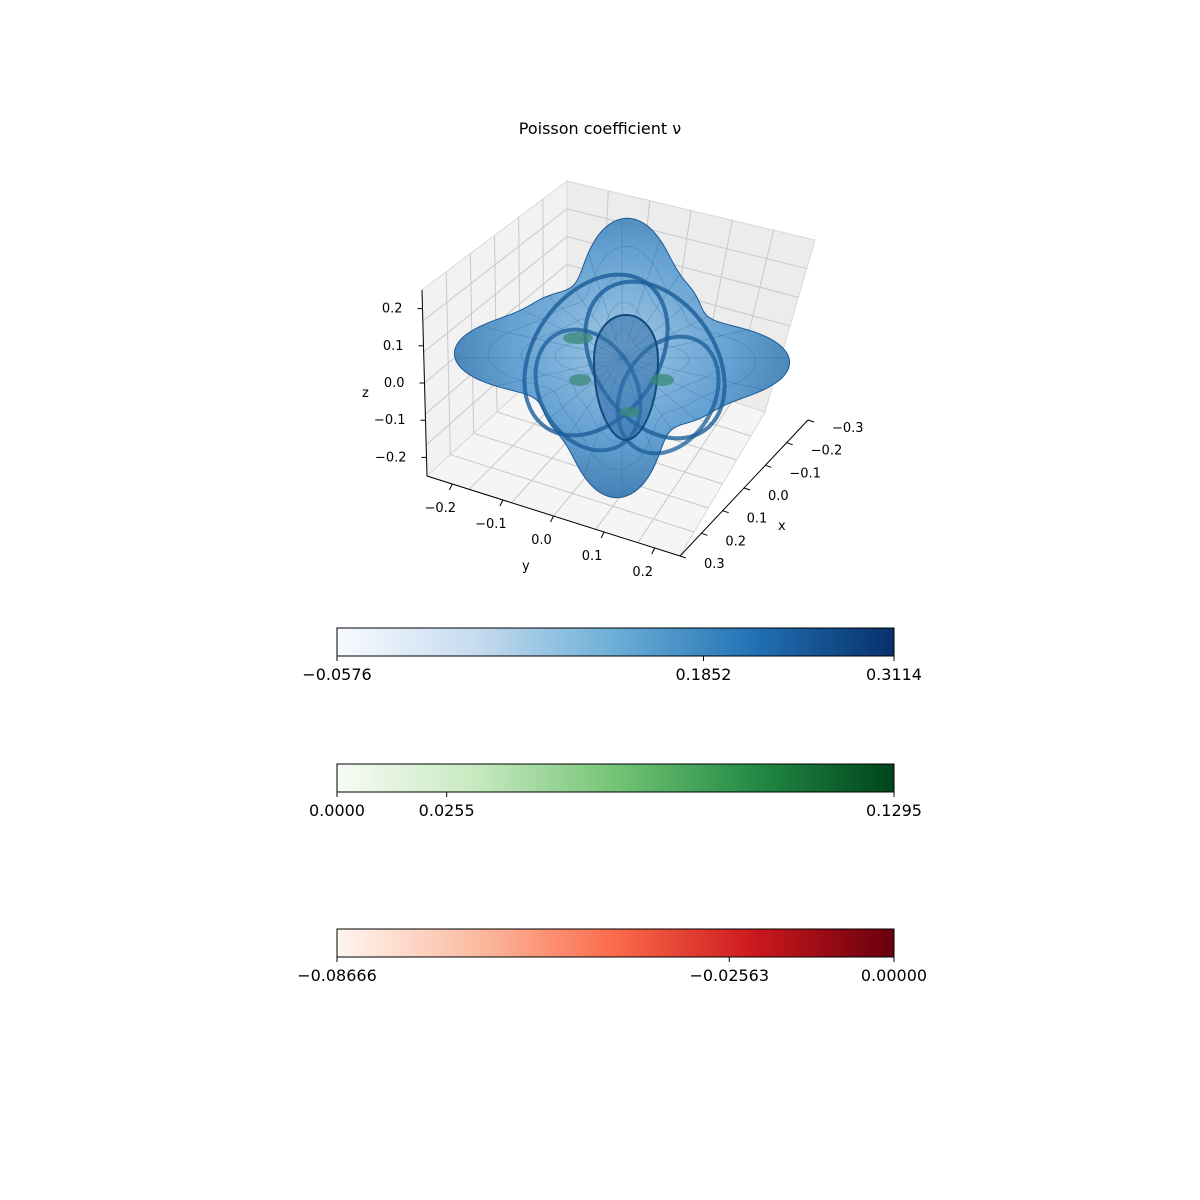 The height and width of the screenshot is (1200, 1200). Describe the element at coordinates (592, 556) in the screenshot. I see `y-tick-label: 0.1` at that location.